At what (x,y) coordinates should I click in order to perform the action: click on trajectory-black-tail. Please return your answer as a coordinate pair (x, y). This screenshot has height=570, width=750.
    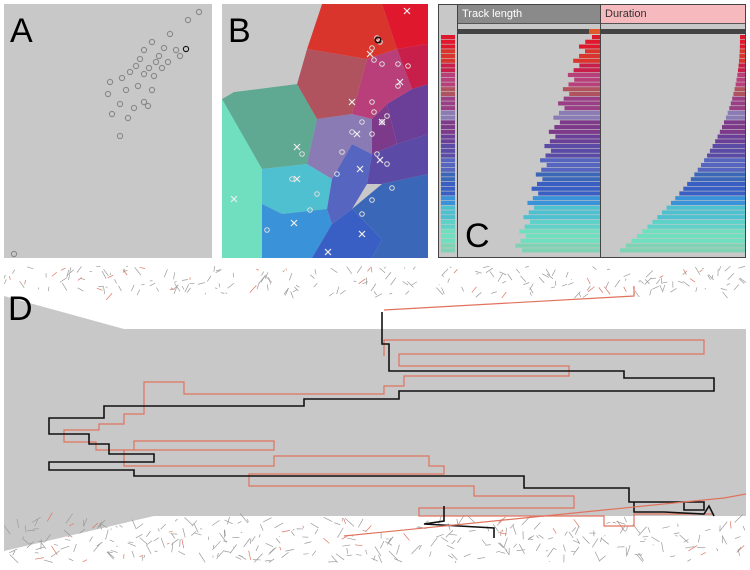
    Looking at the image, I should click on (459, 522).